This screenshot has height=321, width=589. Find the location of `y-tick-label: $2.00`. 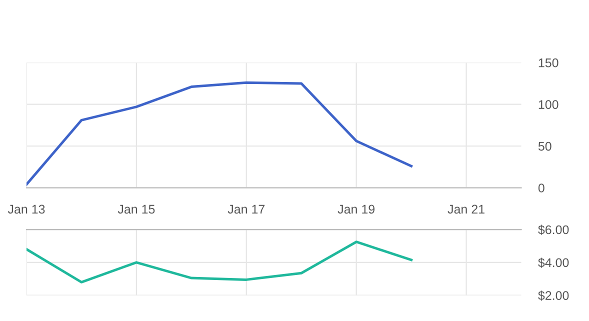

y-tick-label: $2.00 is located at coordinates (553, 295).